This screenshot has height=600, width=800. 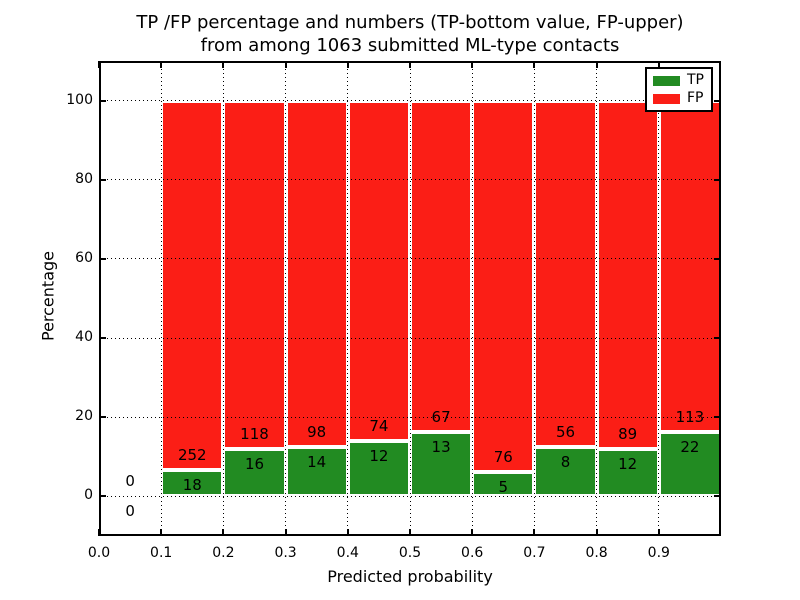 What do you see at coordinates (596, 553) in the screenshot?
I see `x-tick-label: 0.8` at bounding box center [596, 553].